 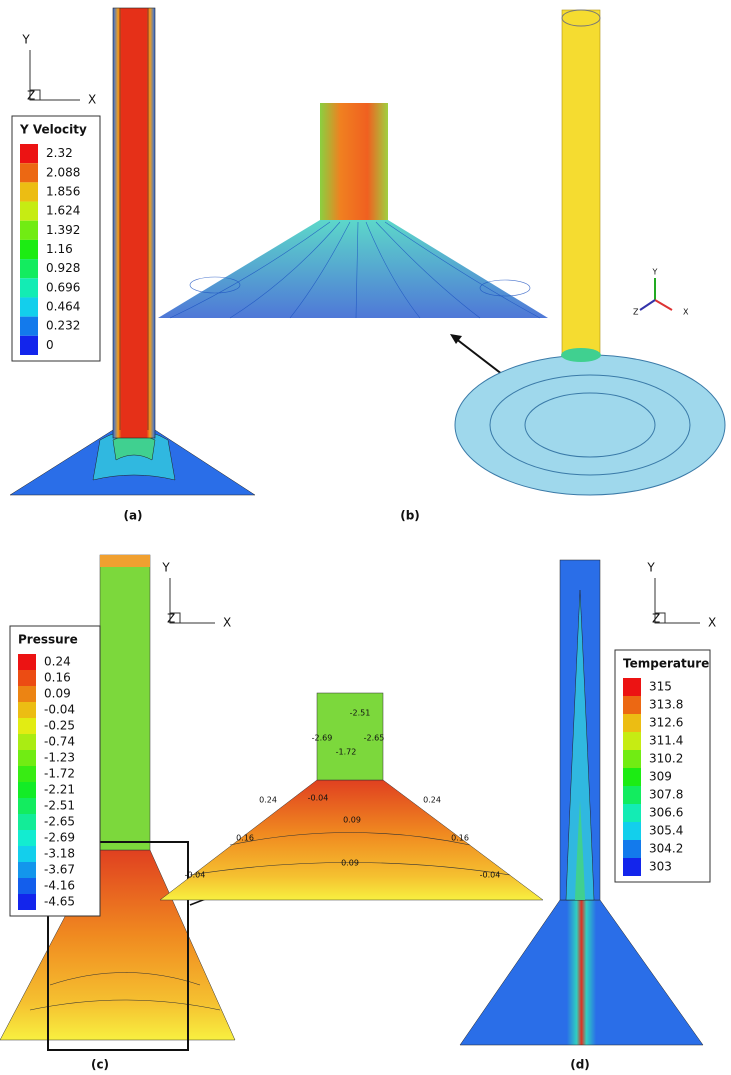 What do you see at coordinates (63, 268) in the screenshot?
I see `legend-entry: 0.928` at bounding box center [63, 268].